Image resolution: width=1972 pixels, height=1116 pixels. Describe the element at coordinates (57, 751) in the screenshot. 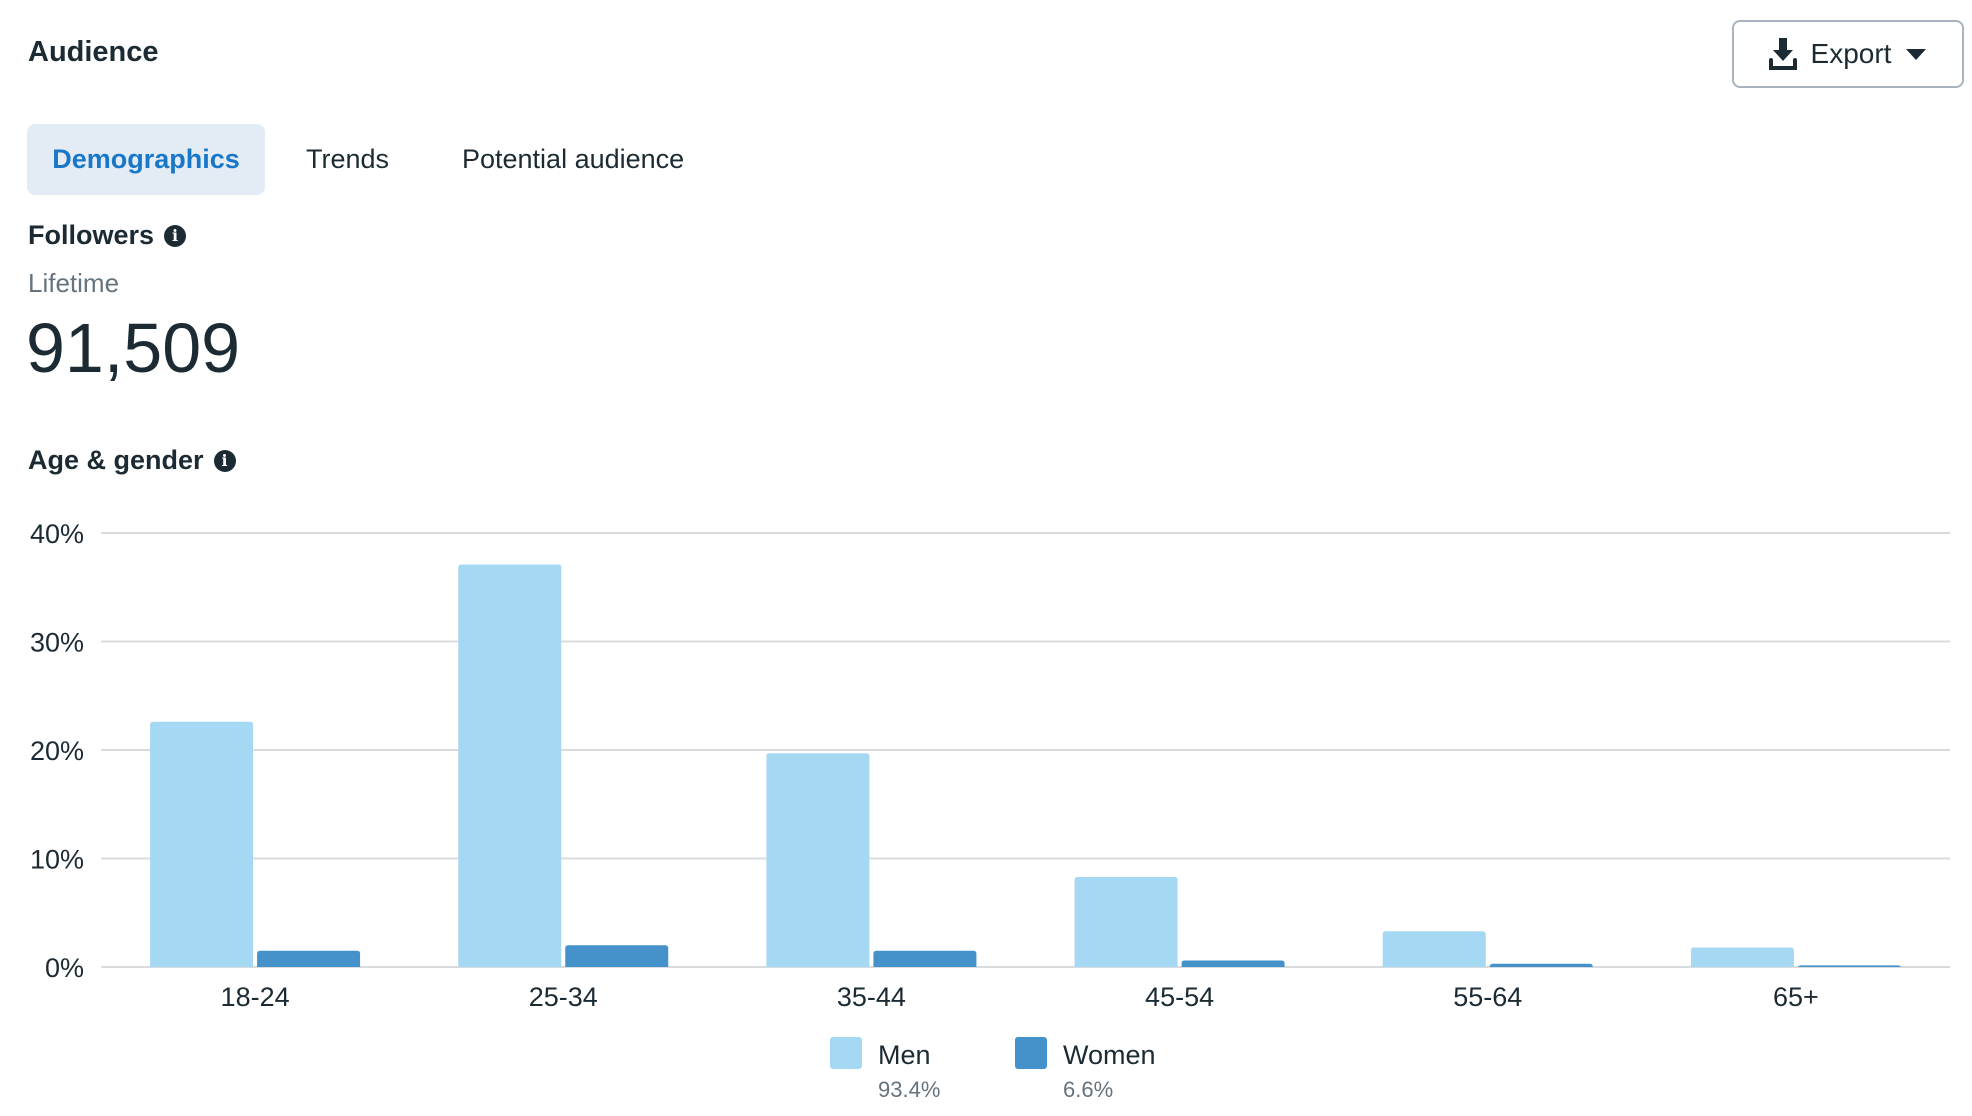

I see `y-tick-label: 20%` at that location.